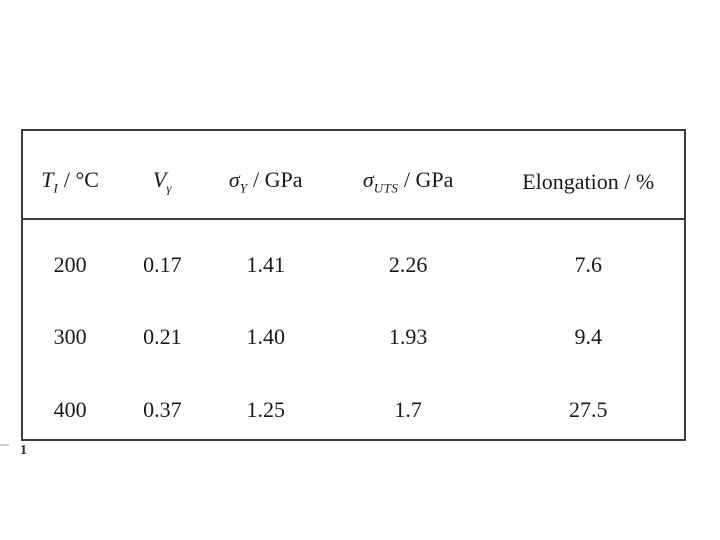 The height and width of the screenshot is (540, 720). I want to click on cell-elongation: 27.5, so click(588, 410).